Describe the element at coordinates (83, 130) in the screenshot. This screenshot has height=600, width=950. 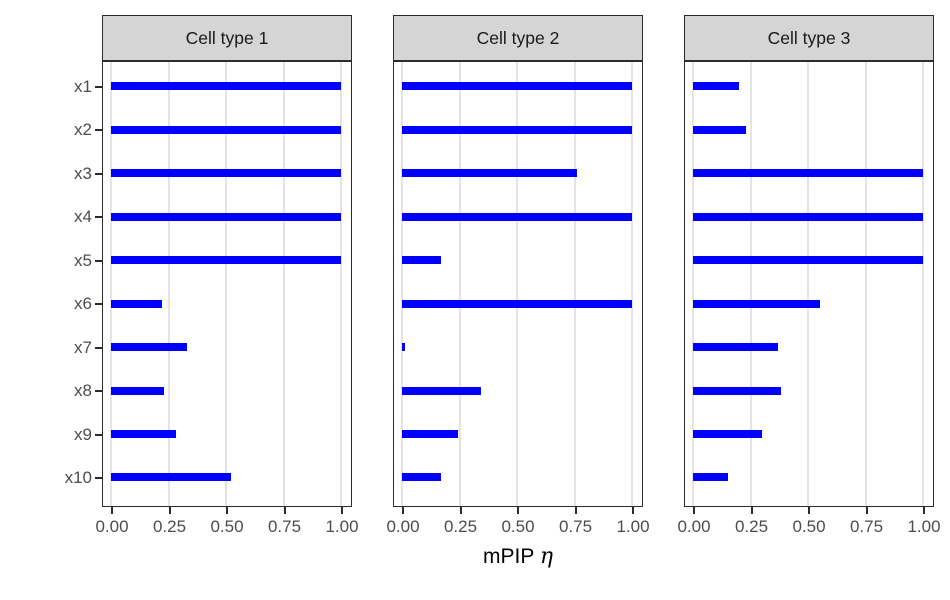
I see `y-axis-label-x2: x2` at that location.